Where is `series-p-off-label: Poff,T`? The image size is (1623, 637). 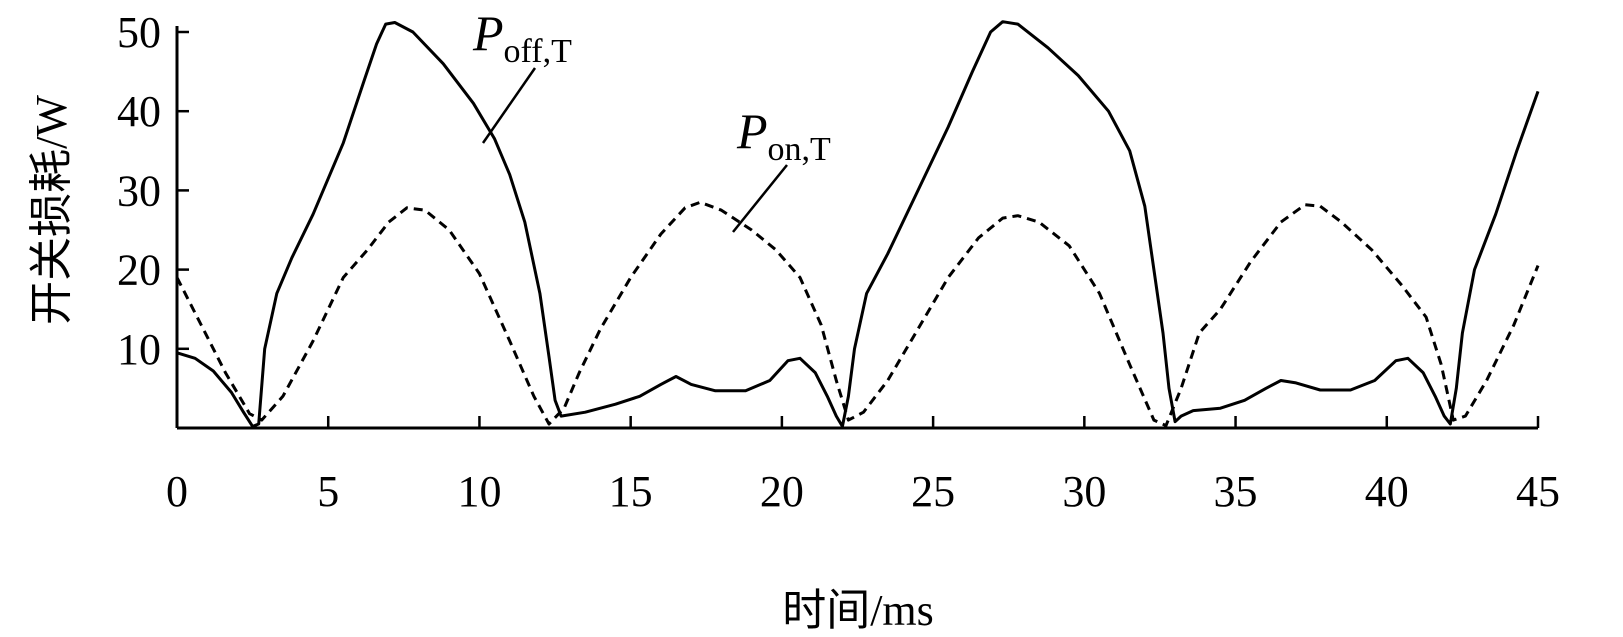
series-p-off-label: Poff,T is located at coordinates (522, 37).